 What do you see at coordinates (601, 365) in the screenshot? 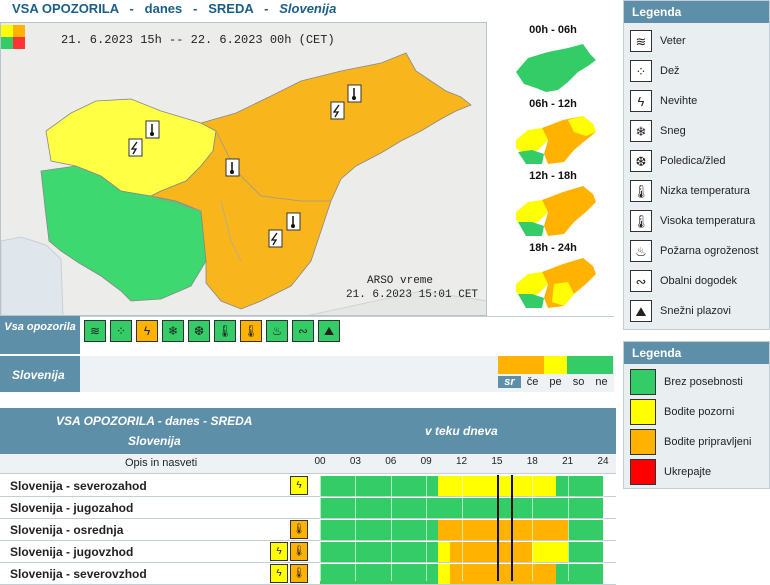
I see `day-level-ne` at bounding box center [601, 365].